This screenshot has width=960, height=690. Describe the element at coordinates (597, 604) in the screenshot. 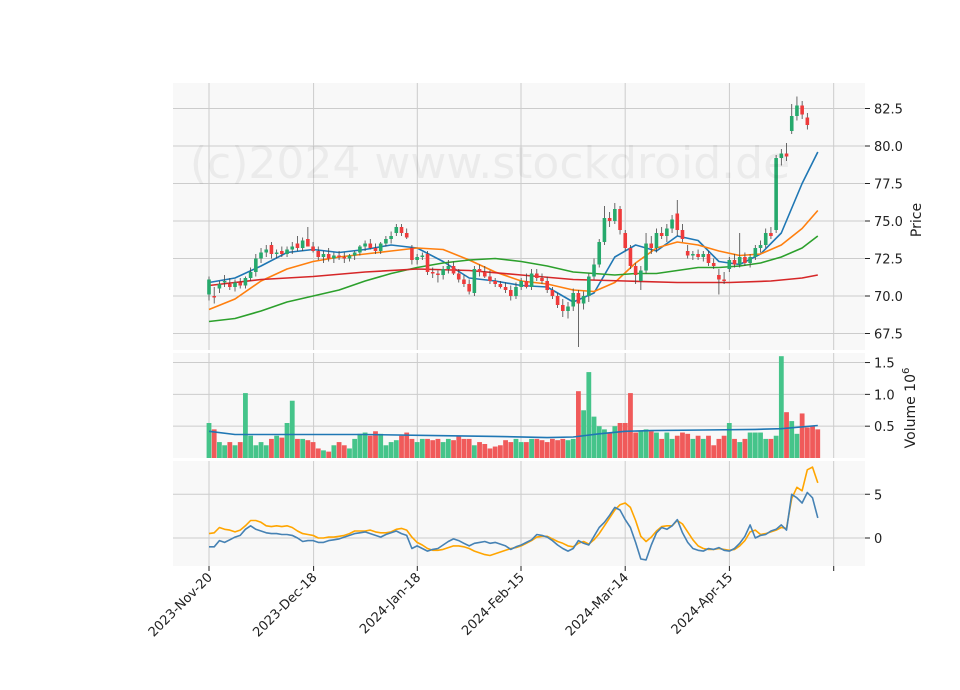

I see `x-tick-label: 2024-Mar-14` at that location.